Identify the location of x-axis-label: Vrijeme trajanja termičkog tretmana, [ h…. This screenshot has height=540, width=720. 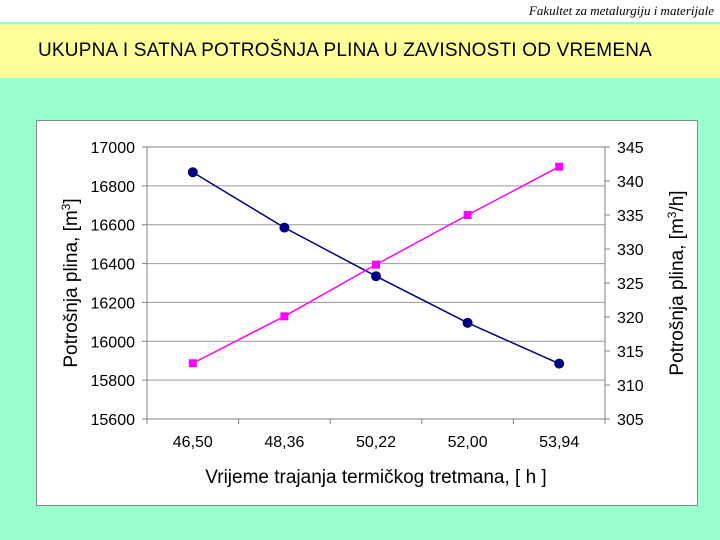
(375, 477).